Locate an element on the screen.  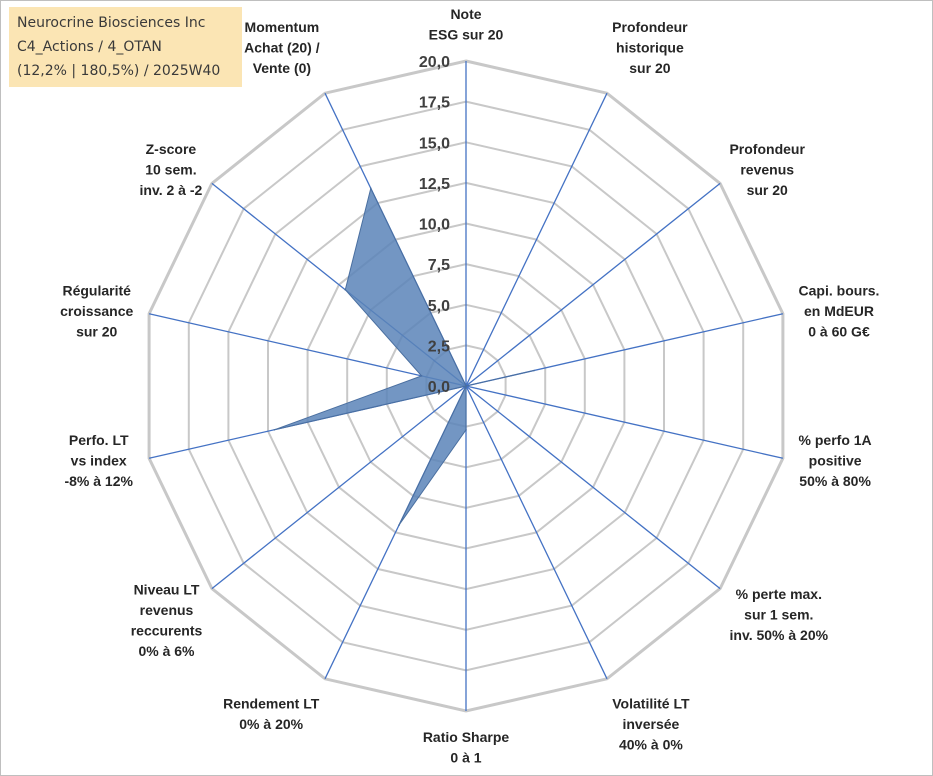
tick-label: 12,5 is located at coordinates (434, 184).